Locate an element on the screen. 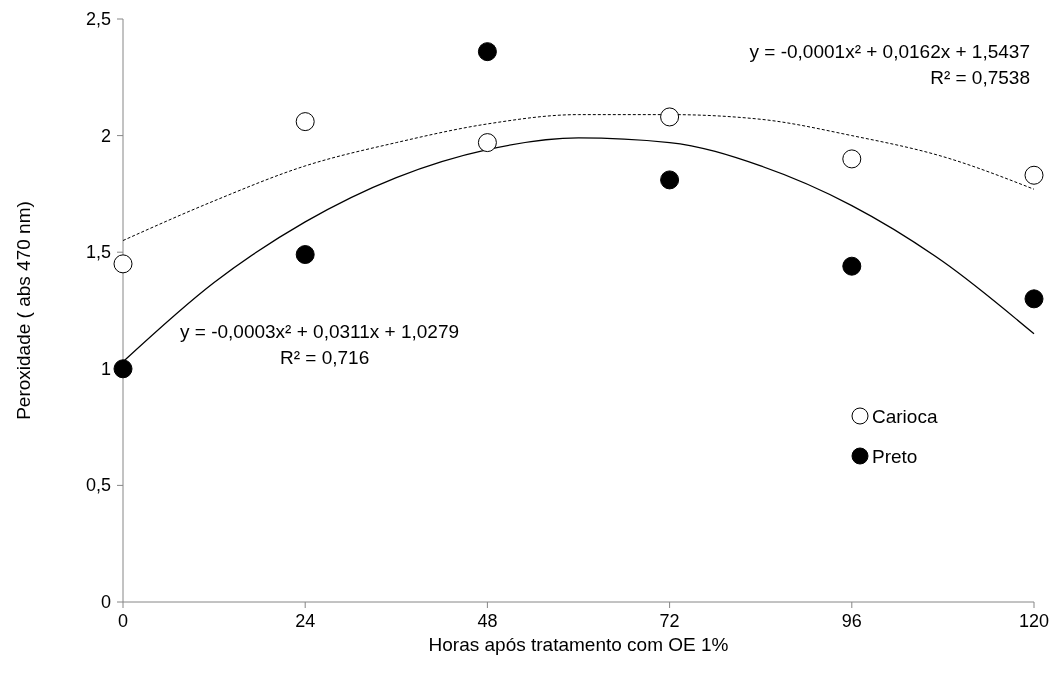  annotation: y = -0,0001x² + 0,0162x + 1,5437 R² = 0,7538 is located at coordinates (889, 64).